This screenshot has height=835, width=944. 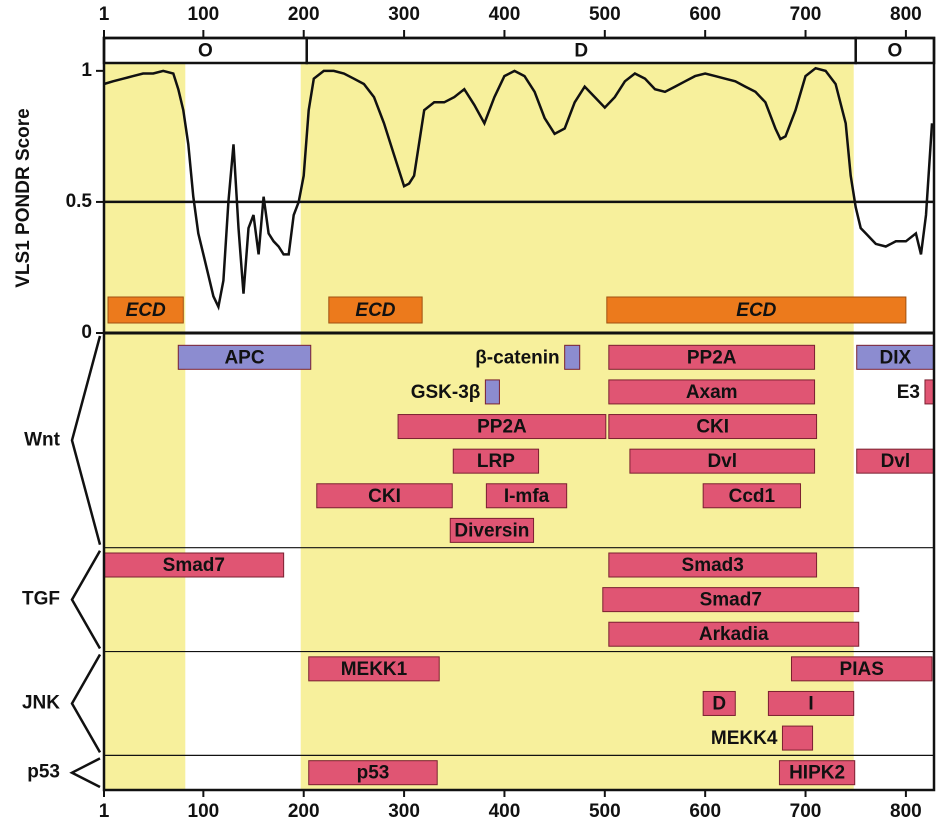 What do you see at coordinates (446, 392) in the screenshot?
I see `feature-label: GSK-3β` at bounding box center [446, 392].